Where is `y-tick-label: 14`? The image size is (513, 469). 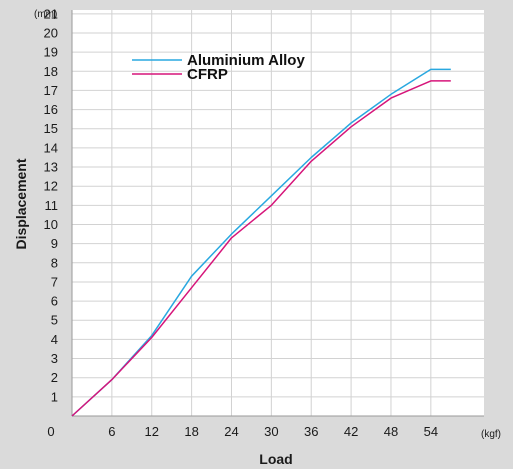 y-tick-label: 14 is located at coordinates (51, 147).